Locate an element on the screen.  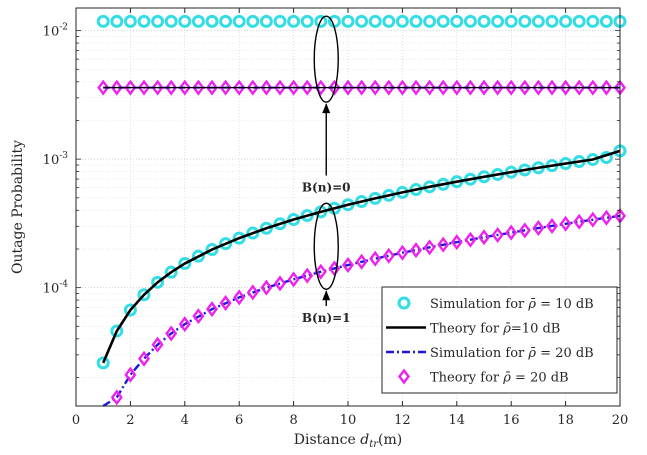
x-tick-label: 12 is located at coordinates (402, 420).